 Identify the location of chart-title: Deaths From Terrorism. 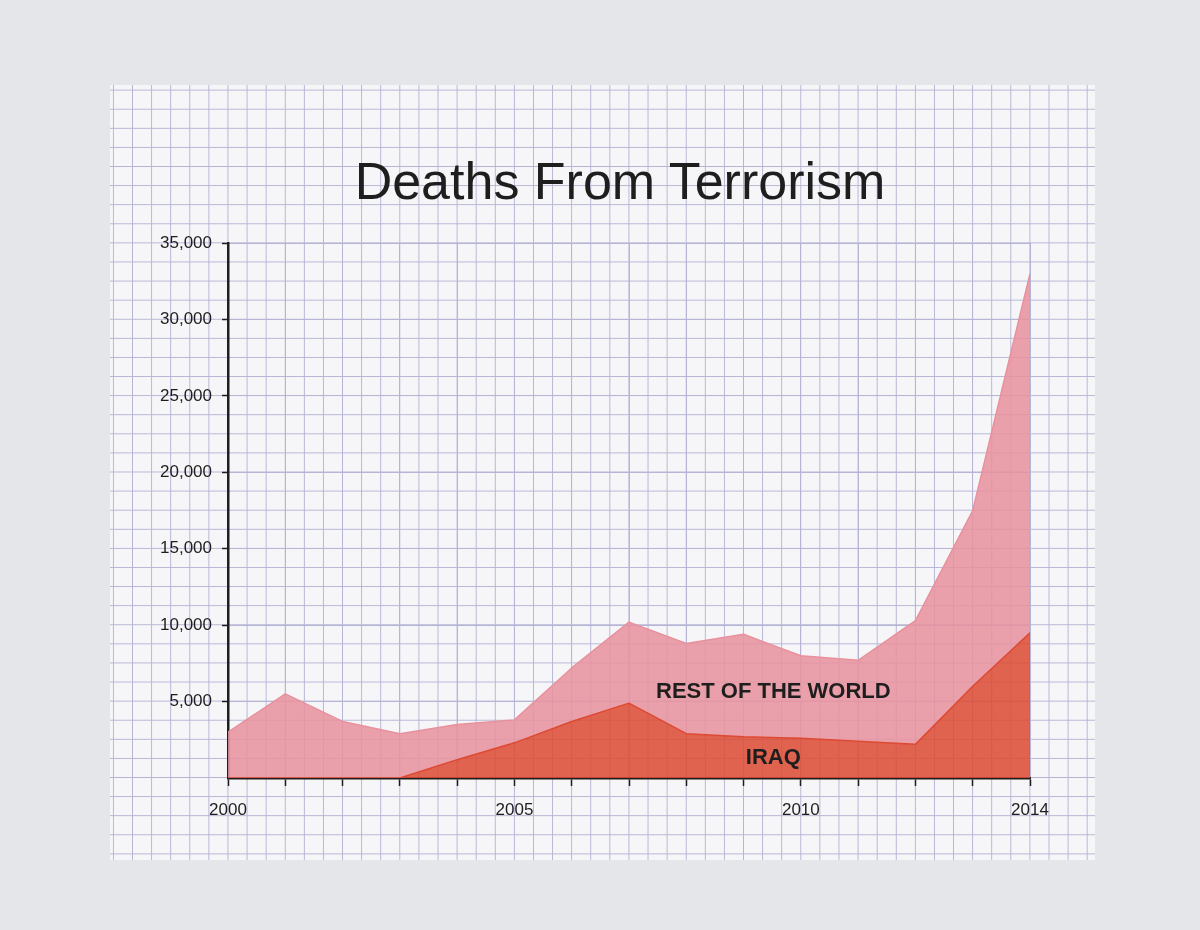
(620, 181).